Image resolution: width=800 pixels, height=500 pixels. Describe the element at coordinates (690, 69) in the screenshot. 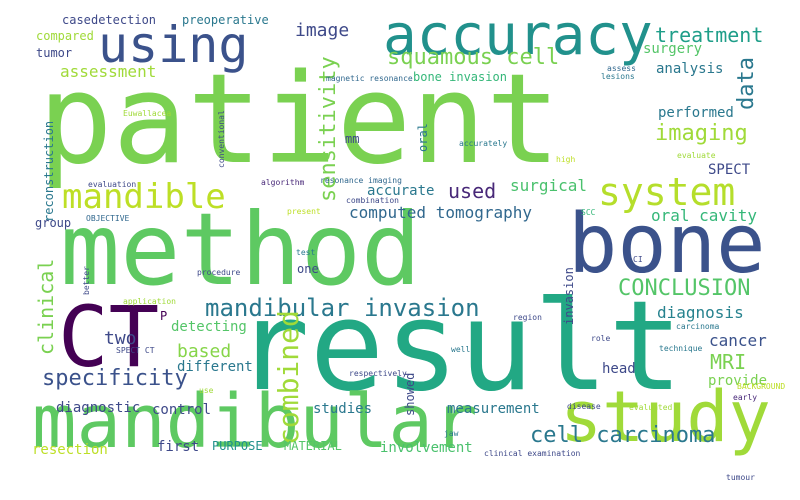

I see `word-analysis: analysis` at that location.